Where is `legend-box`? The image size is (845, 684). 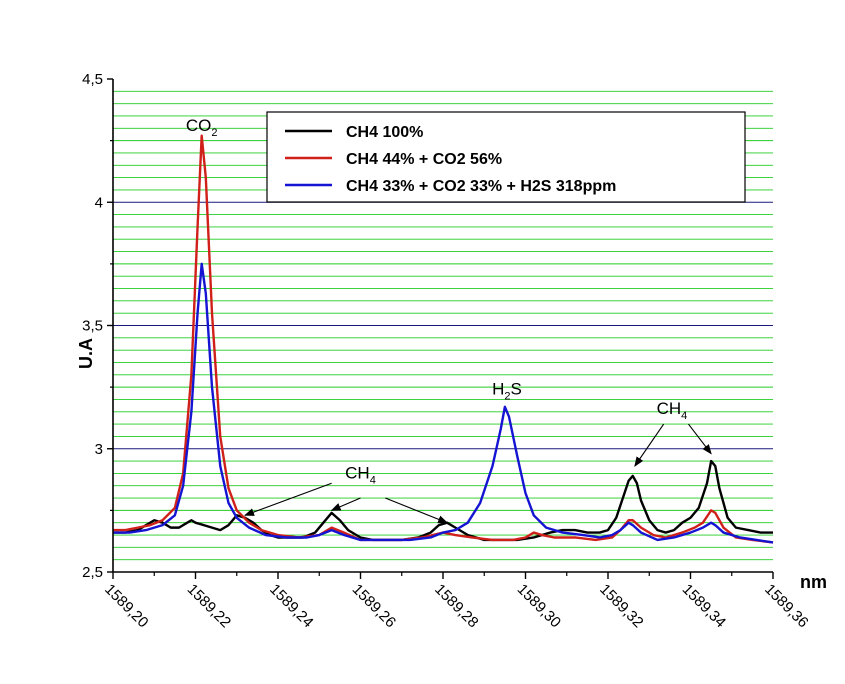 legend-box is located at coordinates (506, 157).